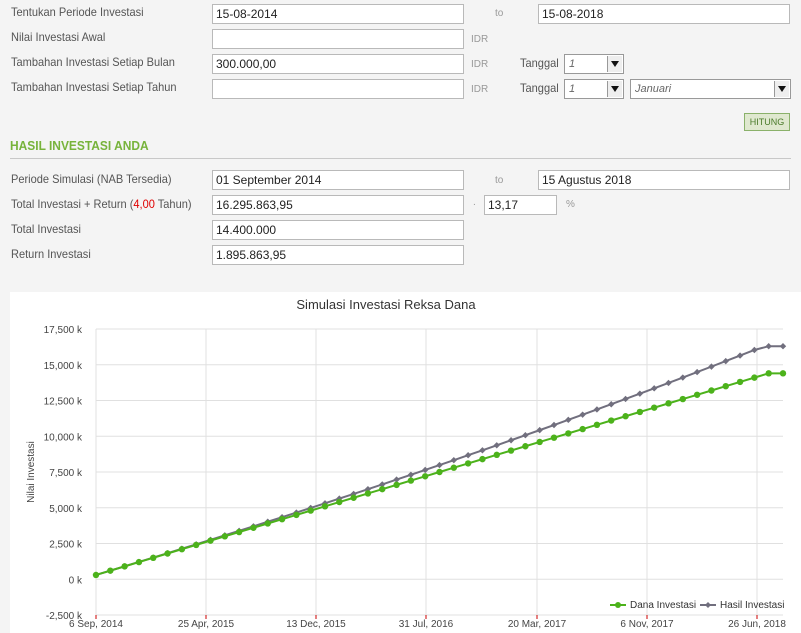  I want to click on y-axis-title: Nilai Investasi, so click(31, 472).